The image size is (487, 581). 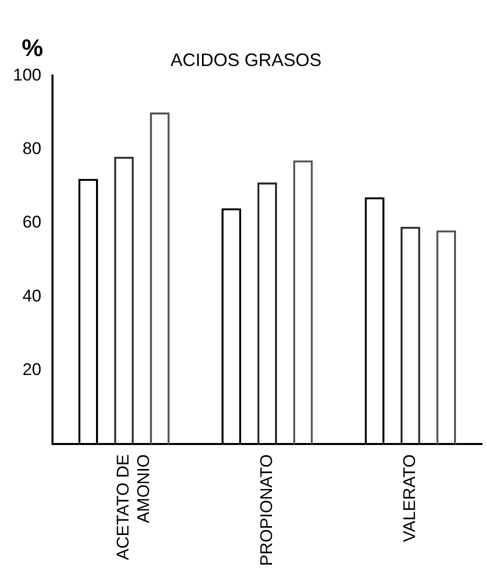 I want to click on y-tick-label: 100, so click(x=27, y=74).